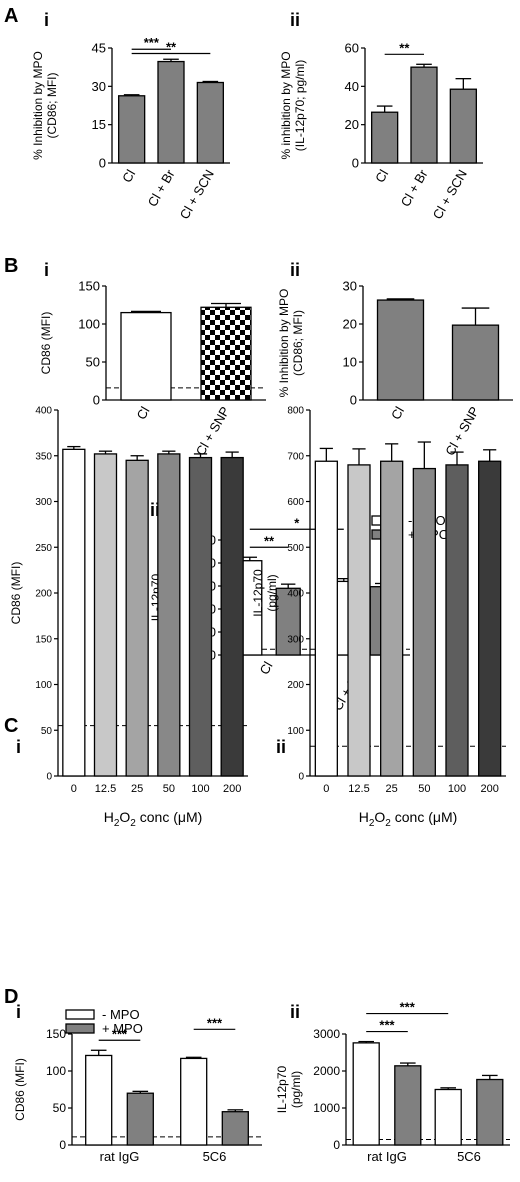 This screenshot has width=520, height=1182. What do you see at coordinates (99, 124) in the screenshot?
I see `y-tick-label: 15` at bounding box center [99, 124].